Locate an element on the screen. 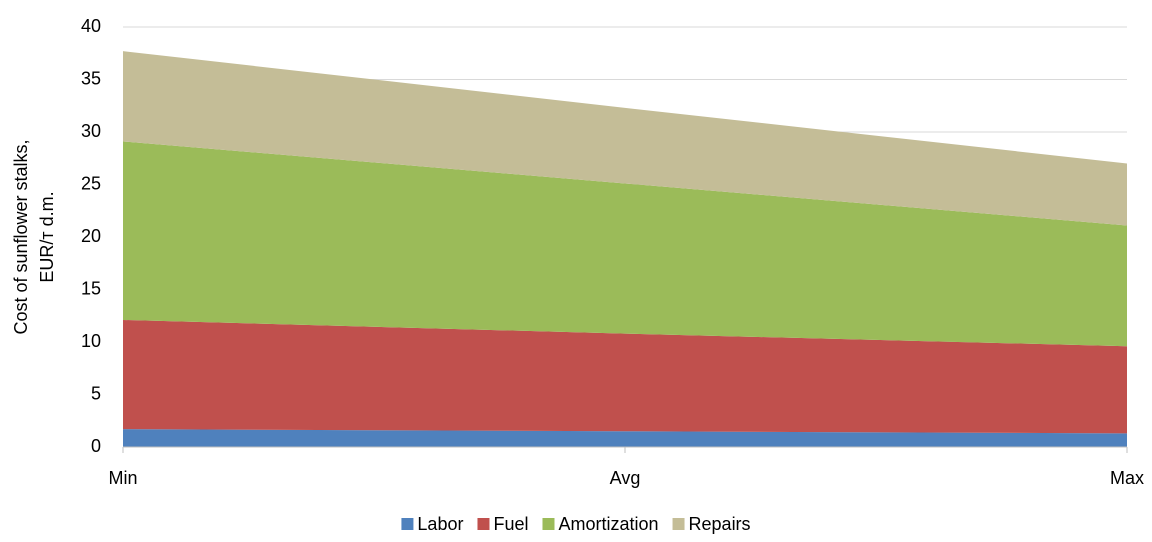  y-axis-title: EUR/т d.m. is located at coordinates (47, 236).